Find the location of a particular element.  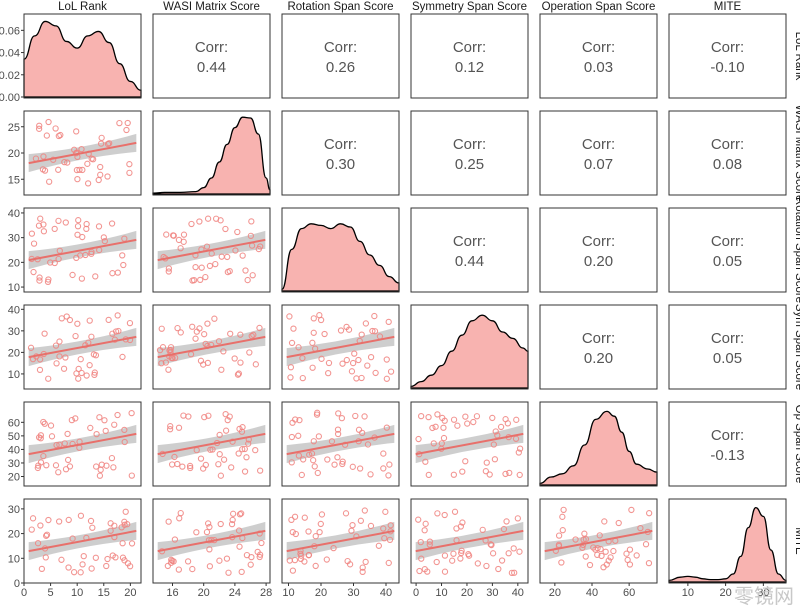

column-header: Operation Span Score is located at coordinates (599, 7).